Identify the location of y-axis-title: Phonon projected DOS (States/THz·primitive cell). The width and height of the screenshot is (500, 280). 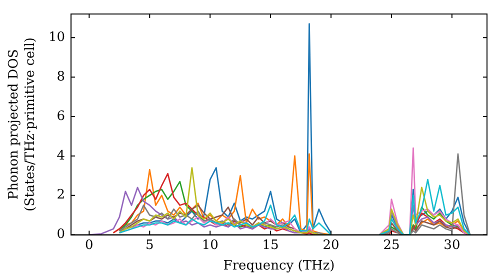
(22, 124).